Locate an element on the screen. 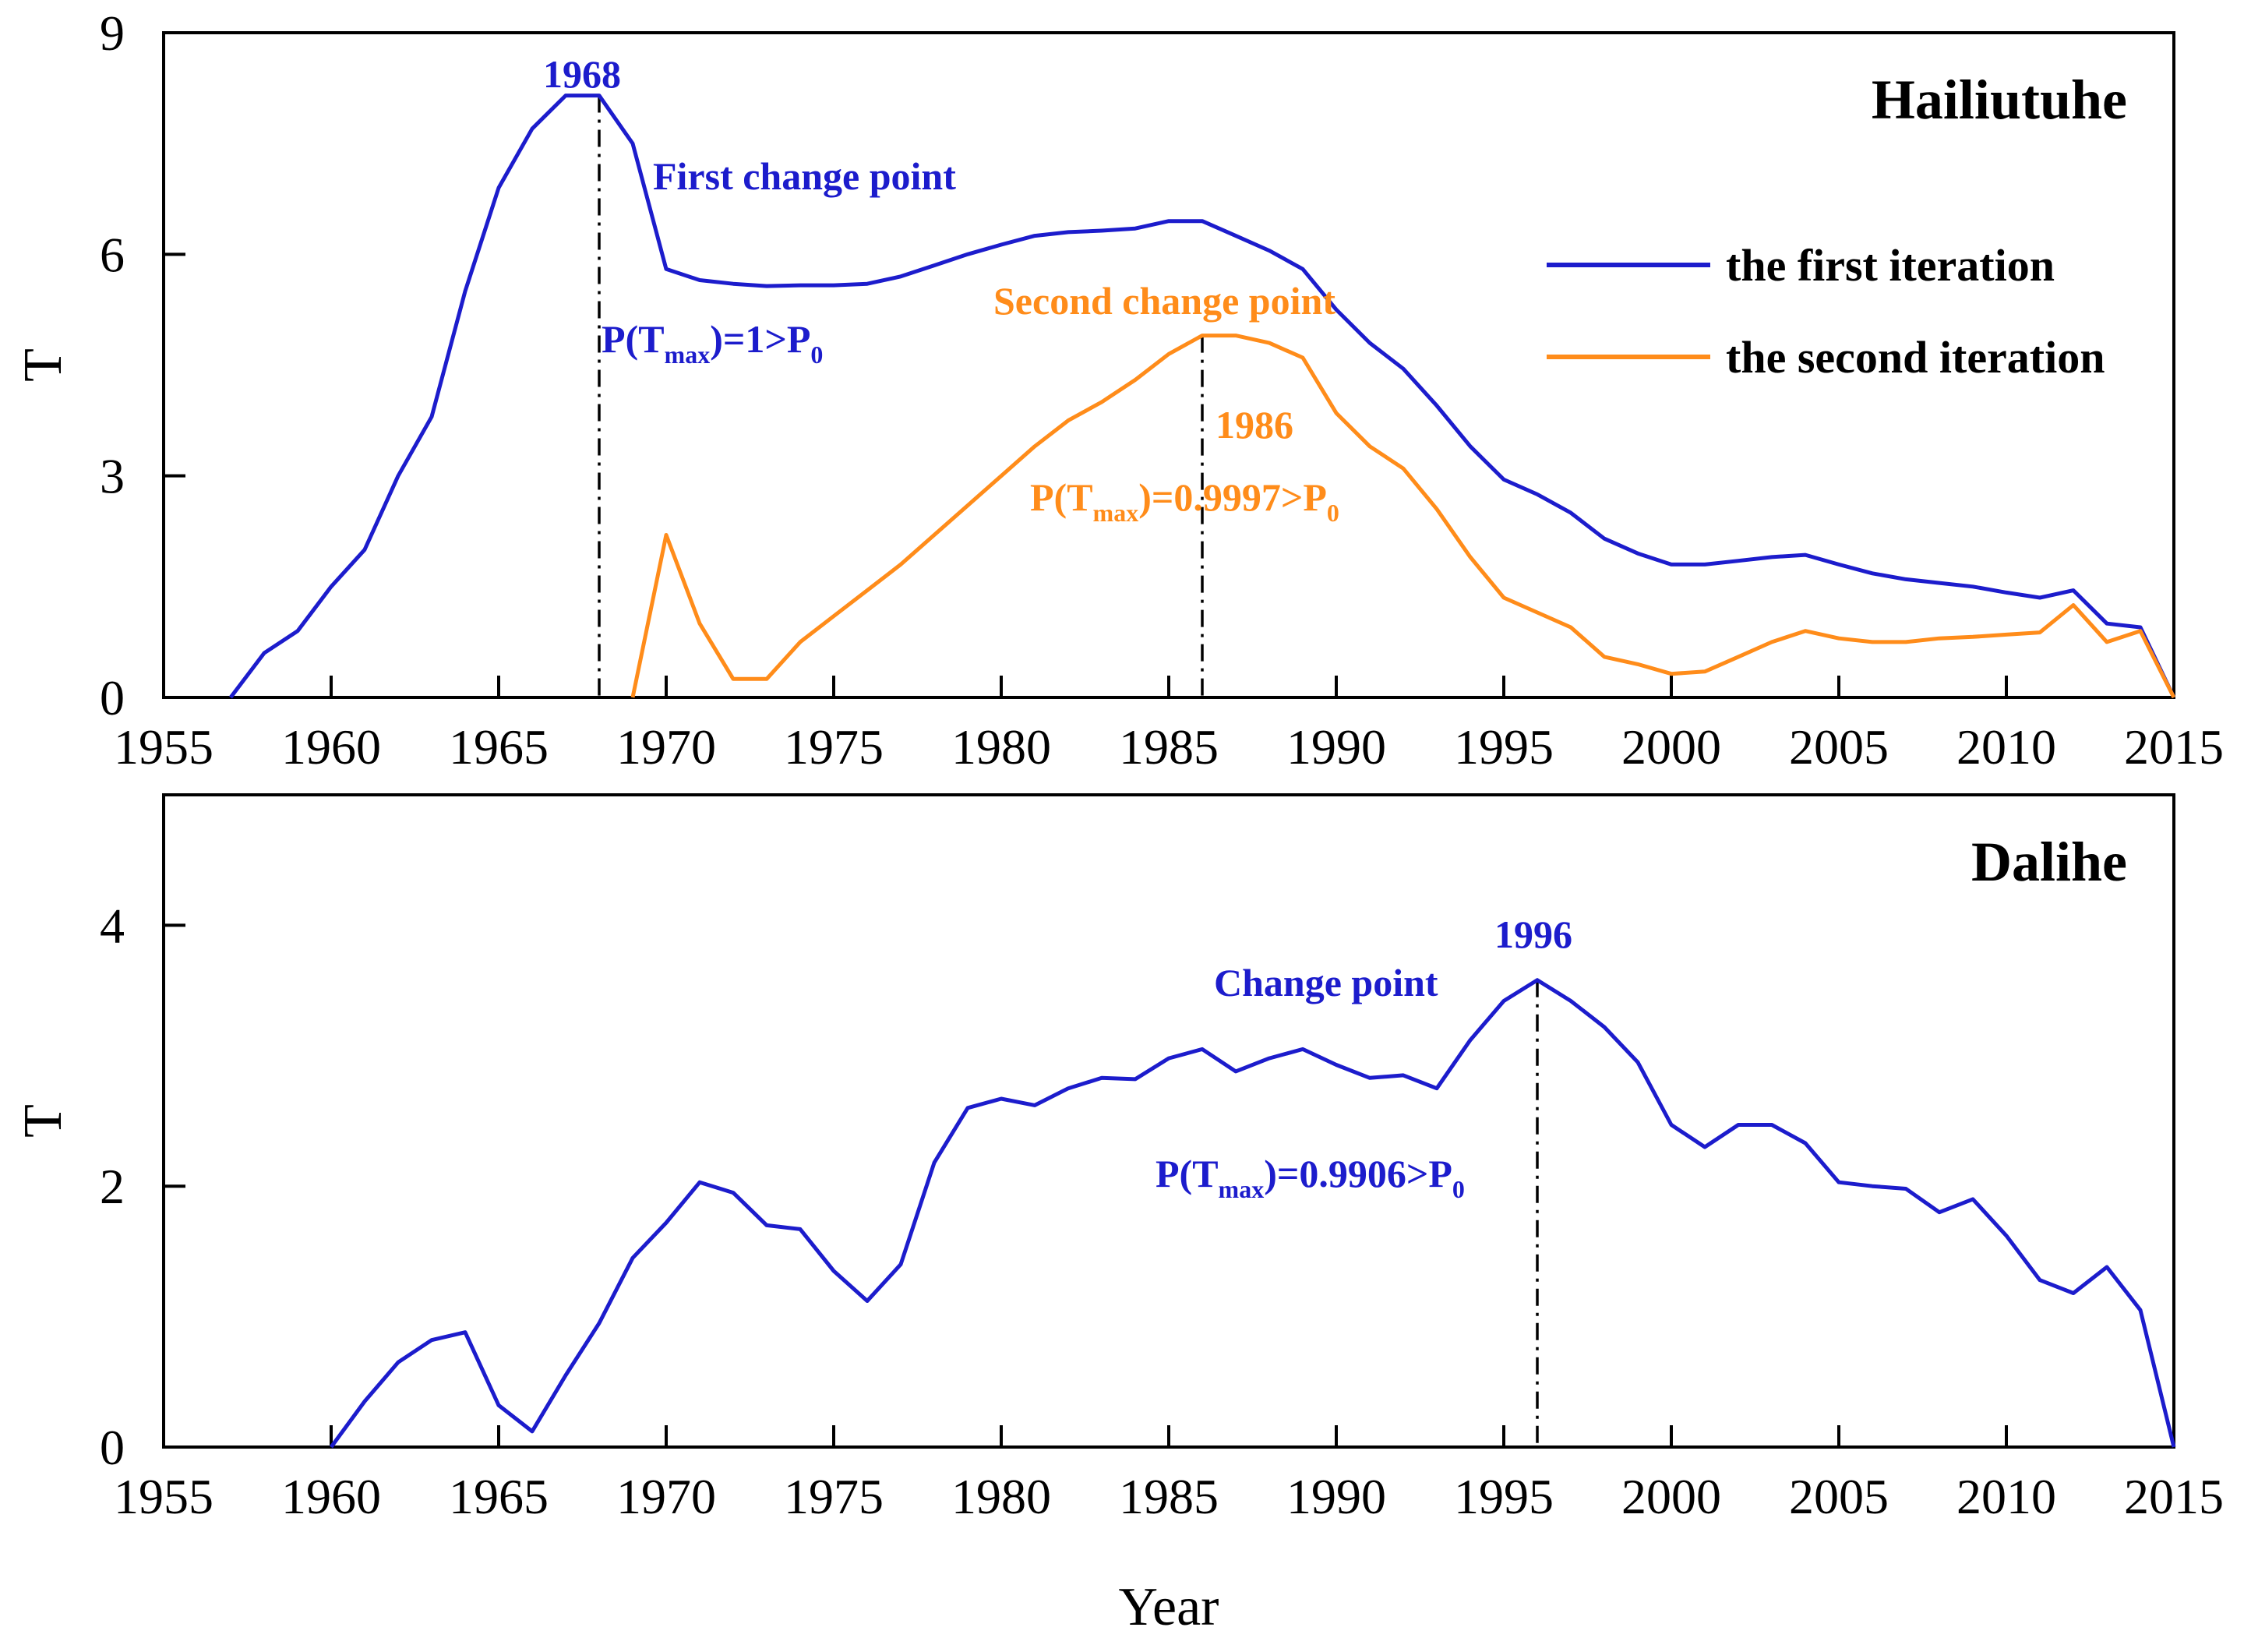 The height and width of the screenshot is (1652, 2244). y-tick-label: 3 is located at coordinates (112, 477).